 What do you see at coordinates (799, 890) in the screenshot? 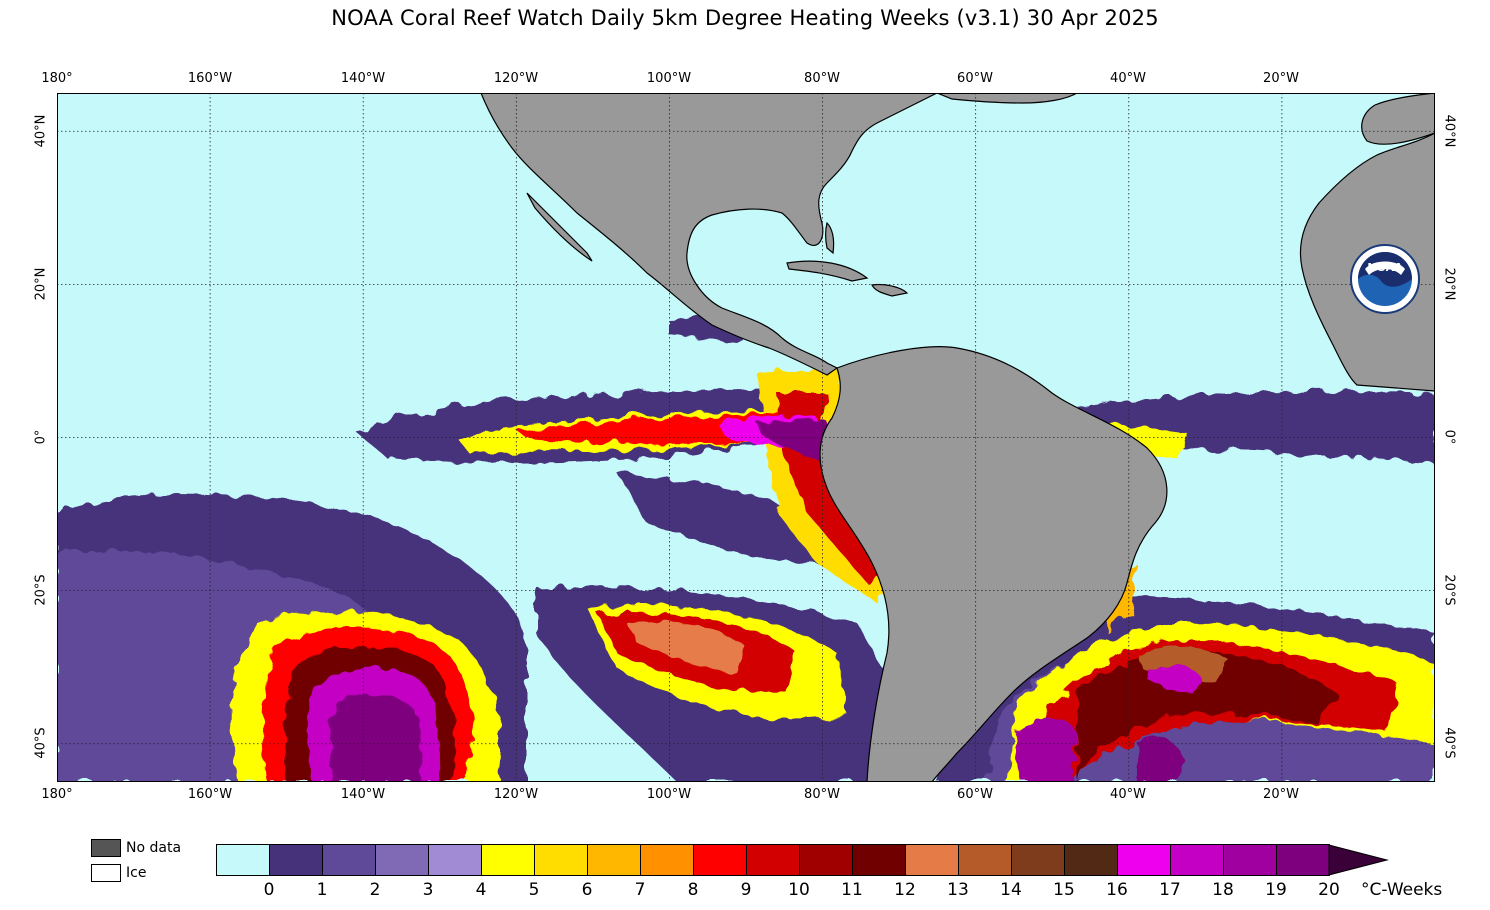
I see `colorbar-tick-label: 10` at bounding box center [799, 890].